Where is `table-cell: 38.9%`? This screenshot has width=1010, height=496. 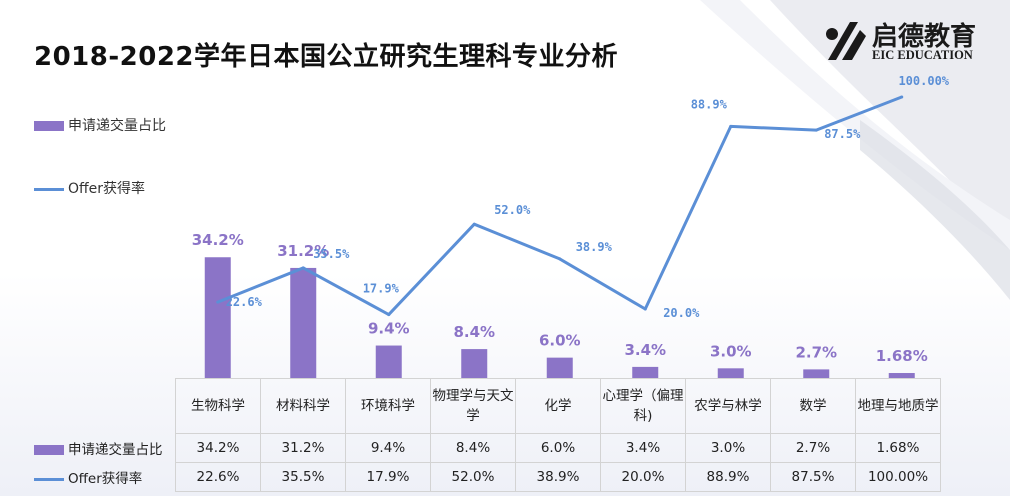 table-cell: 38.9% is located at coordinates (558, 477).